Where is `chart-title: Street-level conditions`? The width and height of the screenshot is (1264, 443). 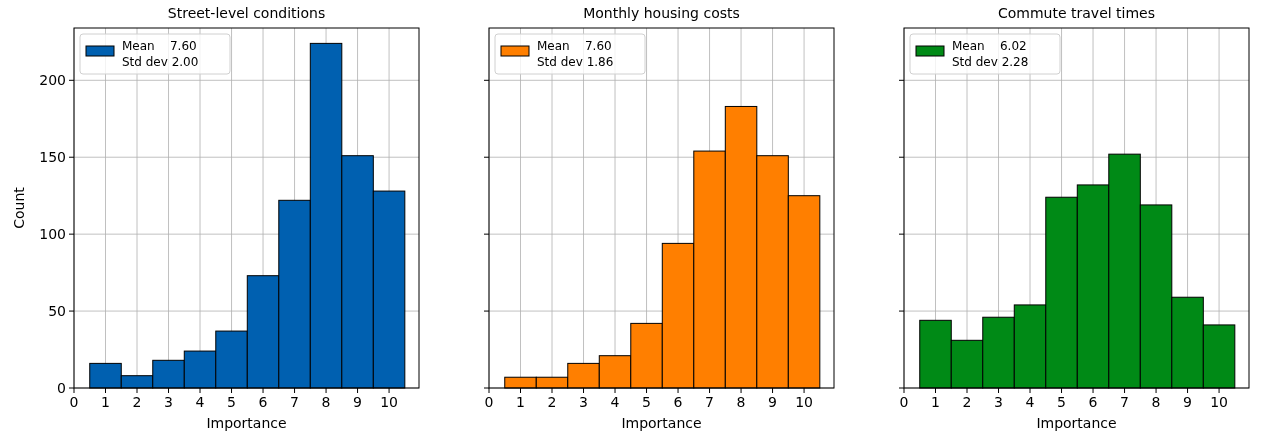 chart-title: Street-level conditions is located at coordinates (246, 13).